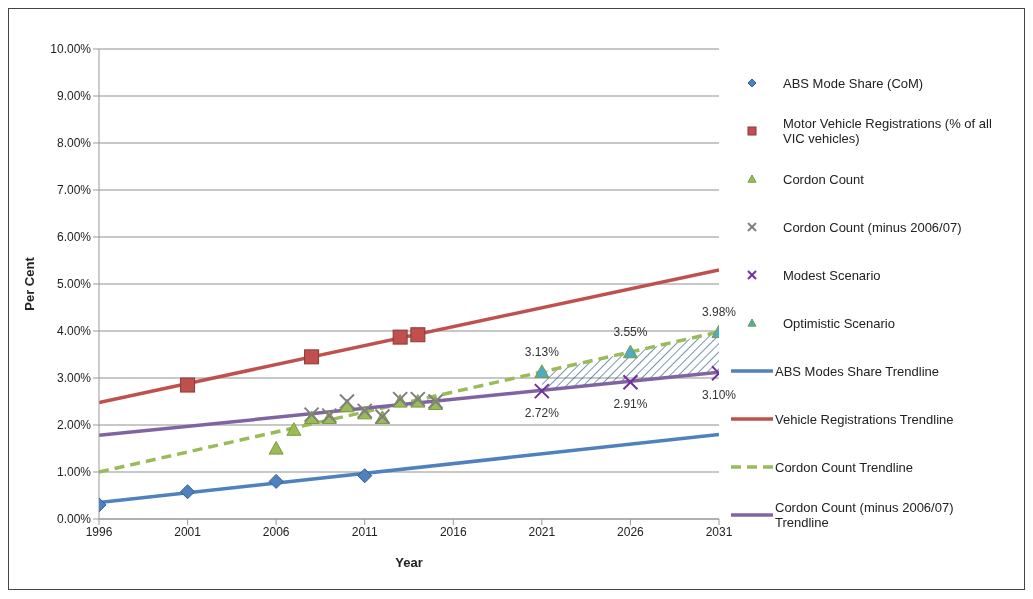 The image size is (1033, 599). What do you see at coordinates (29, 283) in the screenshot?
I see `y-axis-title: Per Cent` at bounding box center [29, 283].